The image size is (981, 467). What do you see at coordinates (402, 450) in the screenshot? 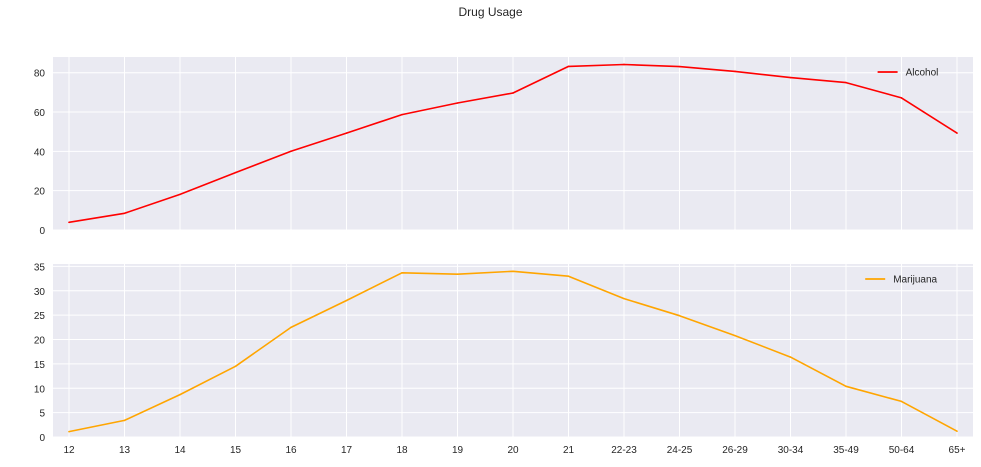
I see `x-tick-label: 18` at bounding box center [402, 450].